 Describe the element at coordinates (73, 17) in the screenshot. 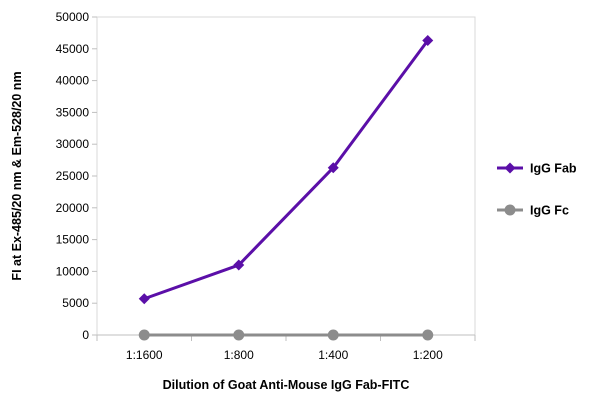

I see `y-tick-label: 50000` at that location.